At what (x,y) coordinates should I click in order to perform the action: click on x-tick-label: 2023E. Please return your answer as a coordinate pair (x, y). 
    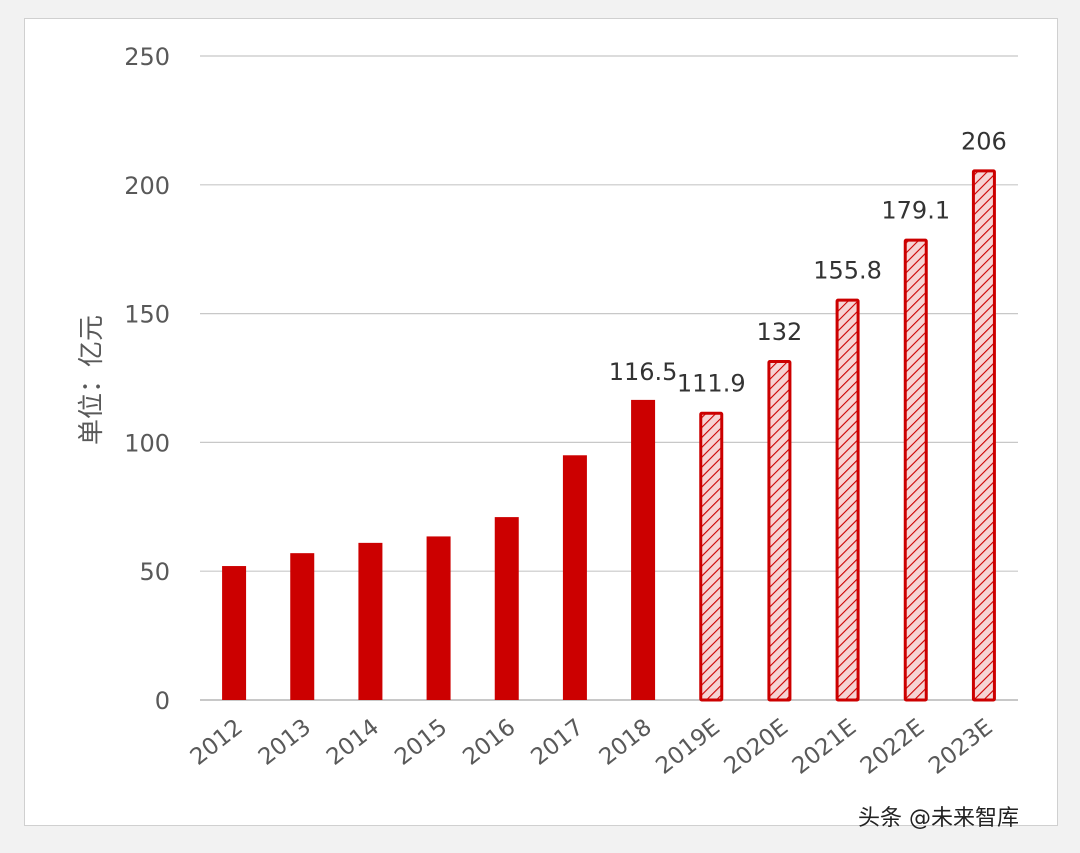
    Looking at the image, I should click on (961, 746).